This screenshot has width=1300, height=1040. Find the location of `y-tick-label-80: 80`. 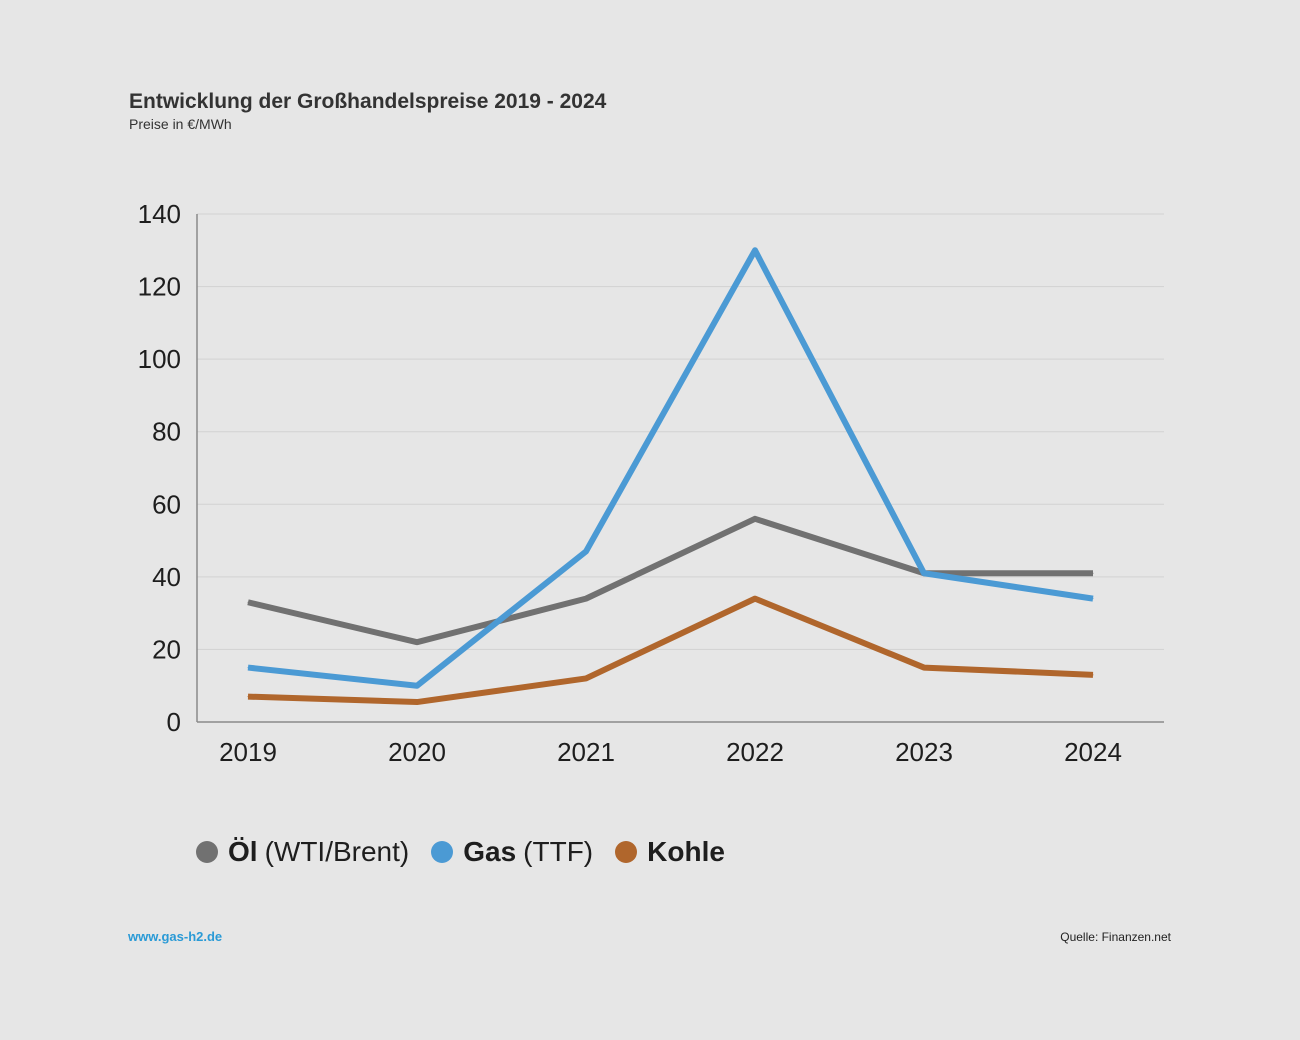

y-tick-label-80: 80 is located at coordinates (166, 432).